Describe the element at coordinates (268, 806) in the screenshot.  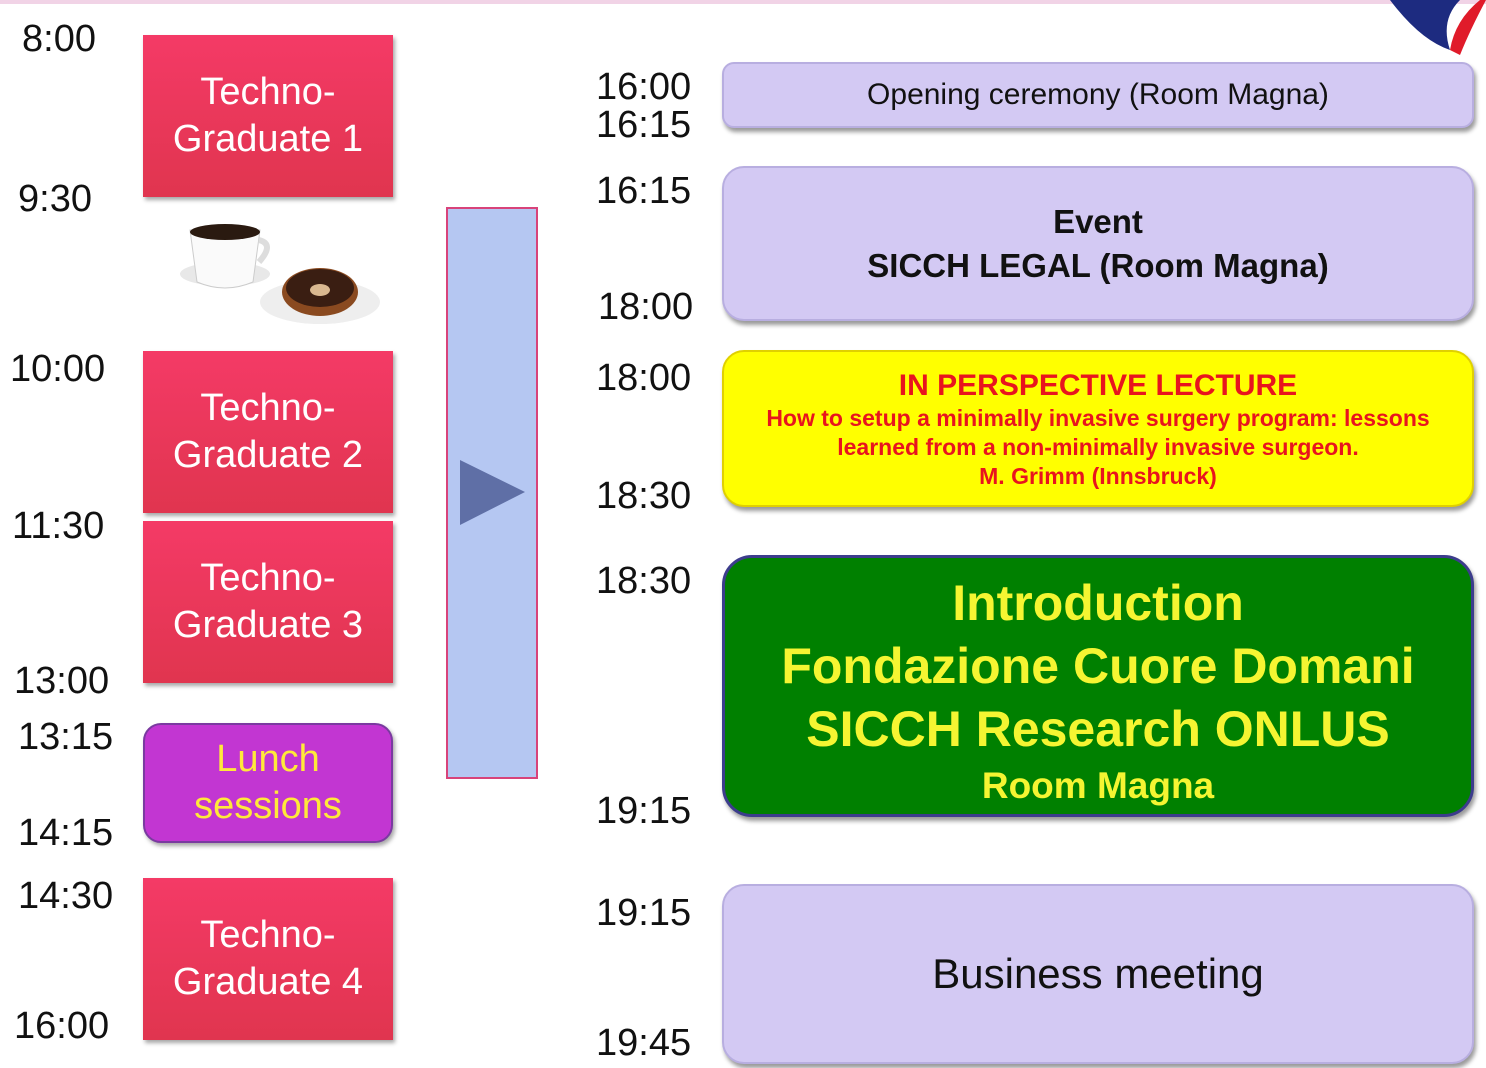
I see `session-line: sessions` at that location.